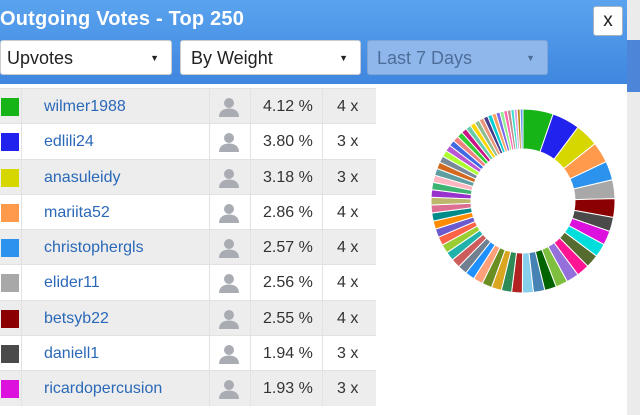 This screenshot has height=415, width=640. I want to click on votes-donut-chart, so click(523, 201).